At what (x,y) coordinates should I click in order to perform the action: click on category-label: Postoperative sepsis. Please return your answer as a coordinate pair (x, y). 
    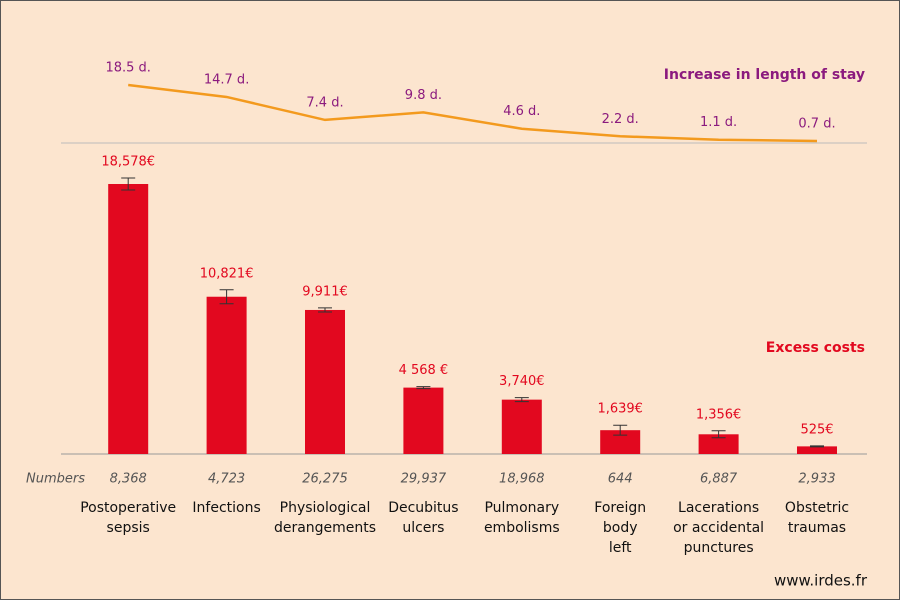
    Looking at the image, I should click on (128, 518).